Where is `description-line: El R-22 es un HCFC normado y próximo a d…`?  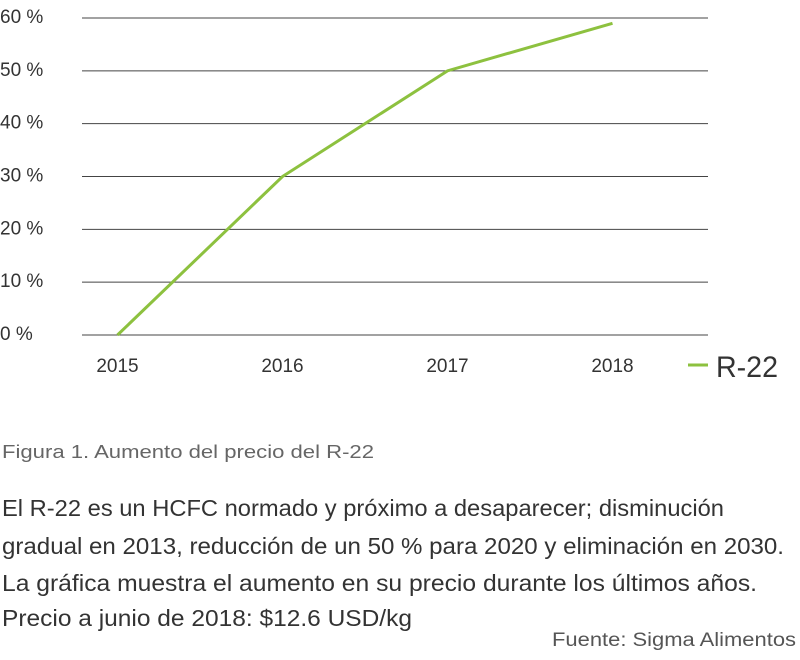
description-line: El R-22 es un HCFC normado y próximo a d… is located at coordinates (363, 508).